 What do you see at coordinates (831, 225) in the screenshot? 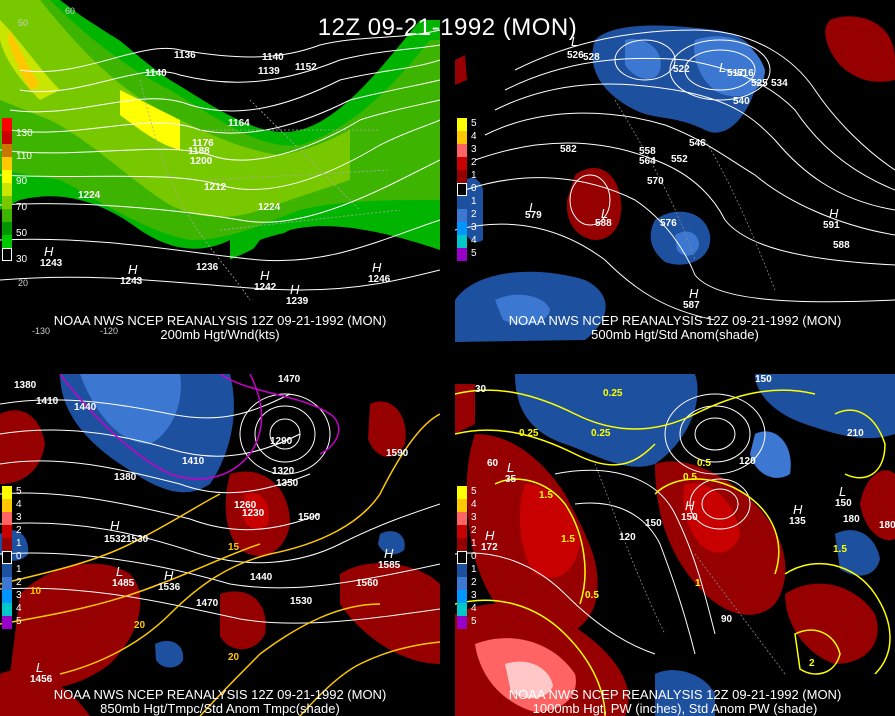
I see `high-value: 591` at bounding box center [831, 225].